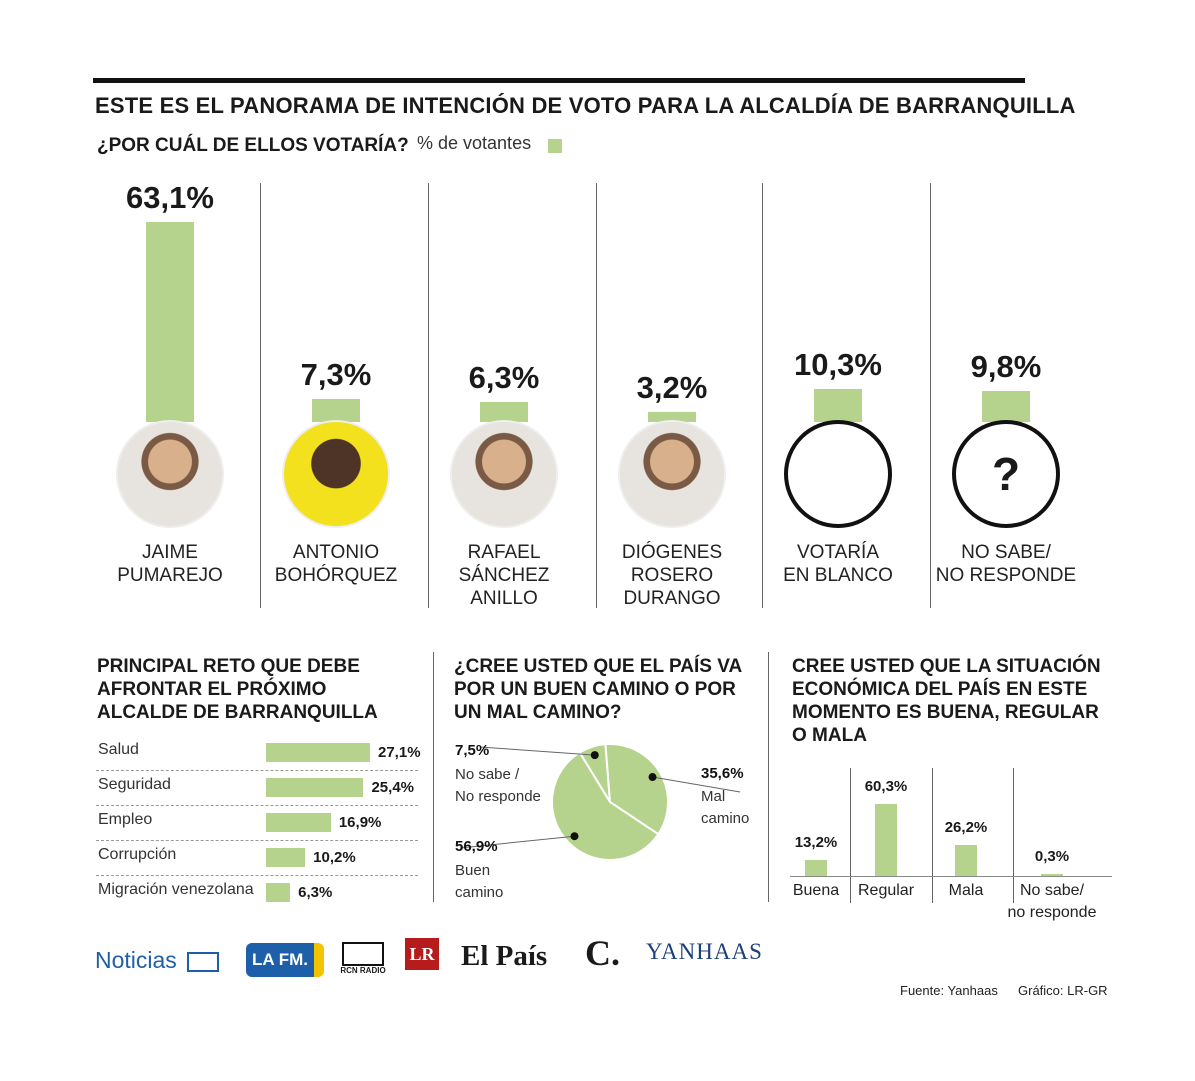 Image resolution: width=1195 pixels, height=1081 pixels. What do you see at coordinates (555, 146) in the screenshot?
I see `legend-swatch` at bounding box center [555, 146].